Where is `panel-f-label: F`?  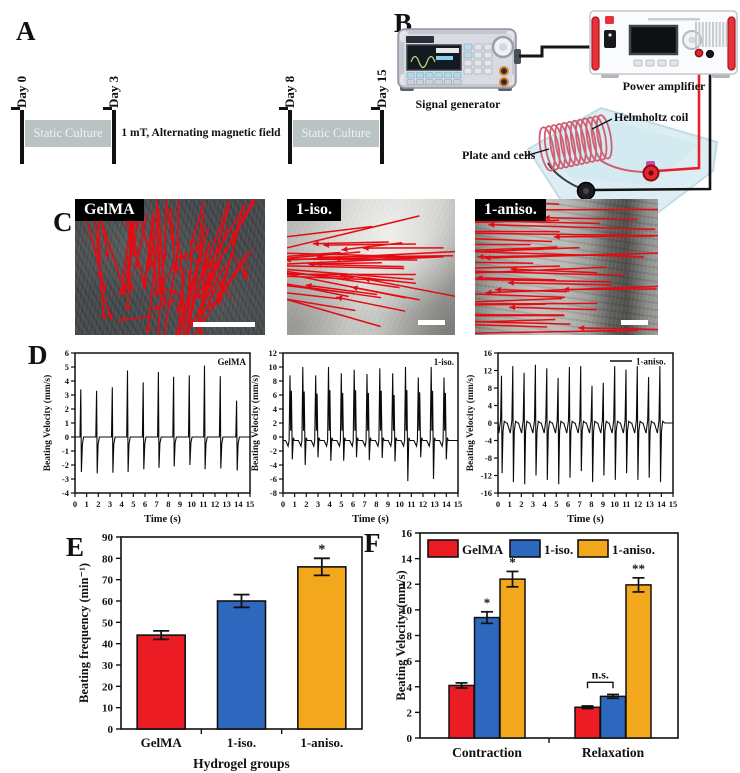
panel-f-label: F is located at coordinates (372, 543).